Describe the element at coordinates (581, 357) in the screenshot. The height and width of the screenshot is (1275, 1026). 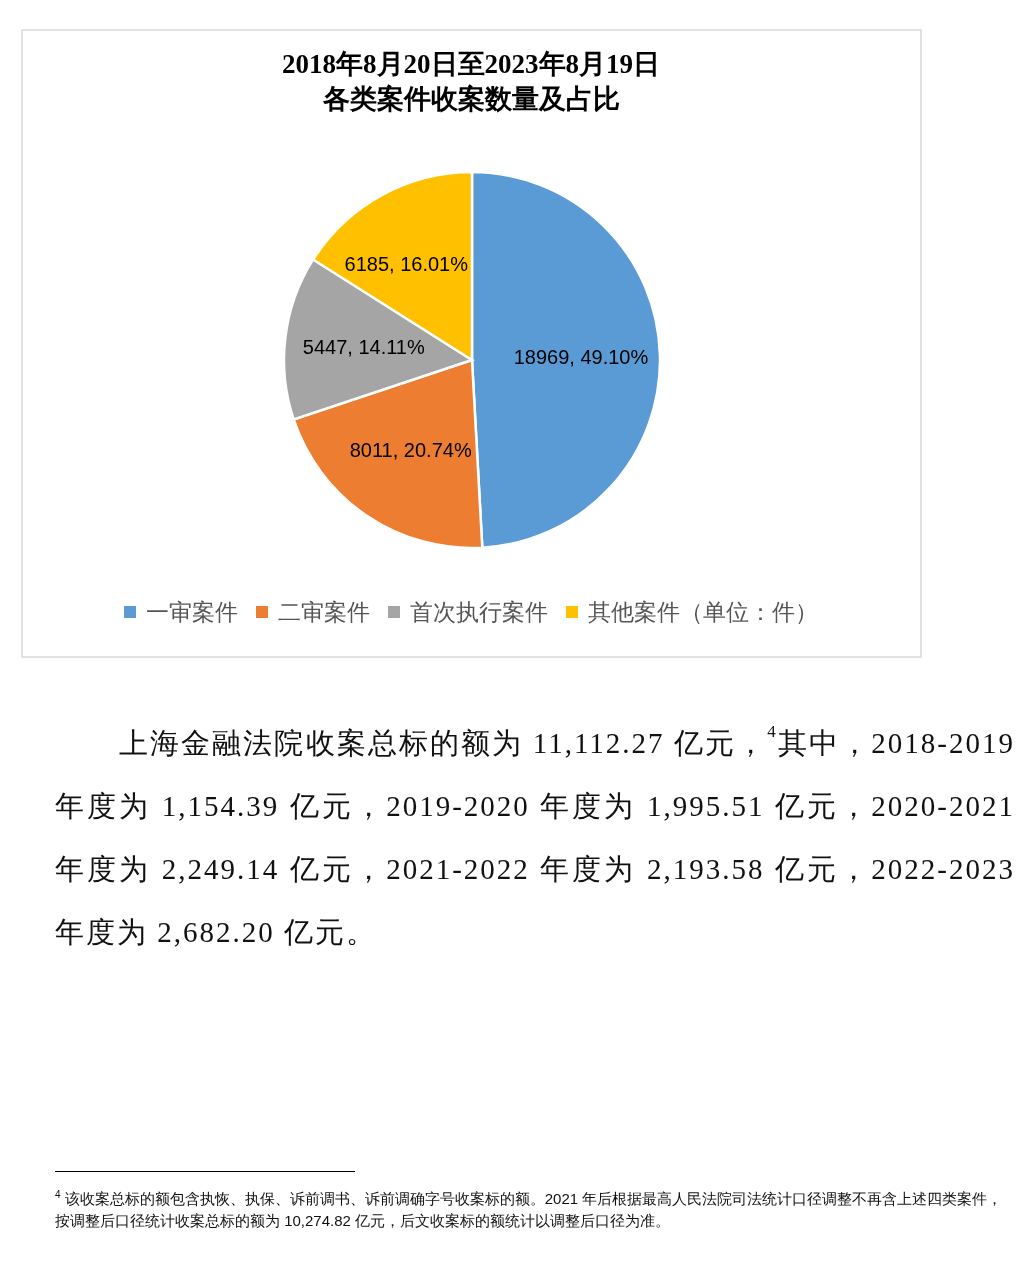
I see `data-label: 18969, 49.10%` at that location.